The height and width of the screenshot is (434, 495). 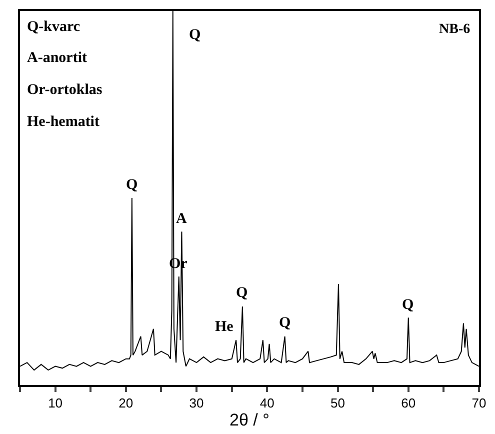 What do you see at coordinates (63, 122) in the screenshot?
I see `annotation: He-hematit` at bounding box center [63, 122].